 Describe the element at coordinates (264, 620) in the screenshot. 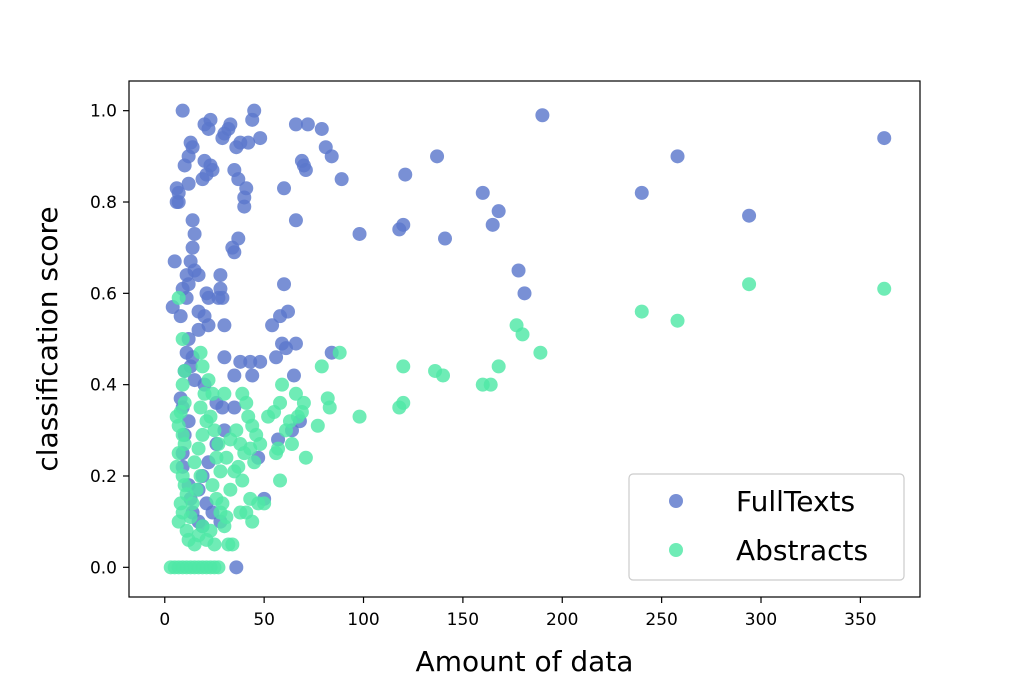

I see `x-tick-label: 50` at that location.